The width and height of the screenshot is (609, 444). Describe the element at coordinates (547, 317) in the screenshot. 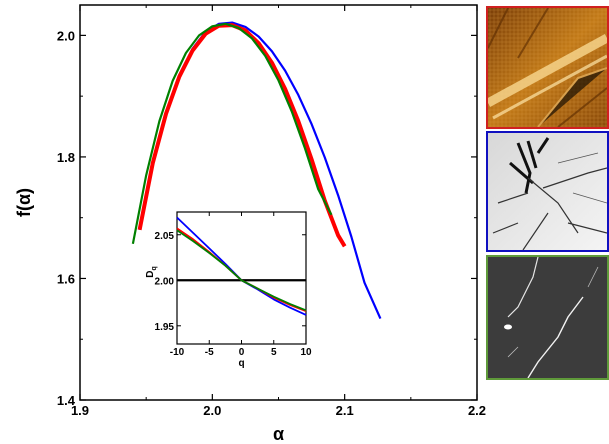

I see `dark-fracture-image` at that location.